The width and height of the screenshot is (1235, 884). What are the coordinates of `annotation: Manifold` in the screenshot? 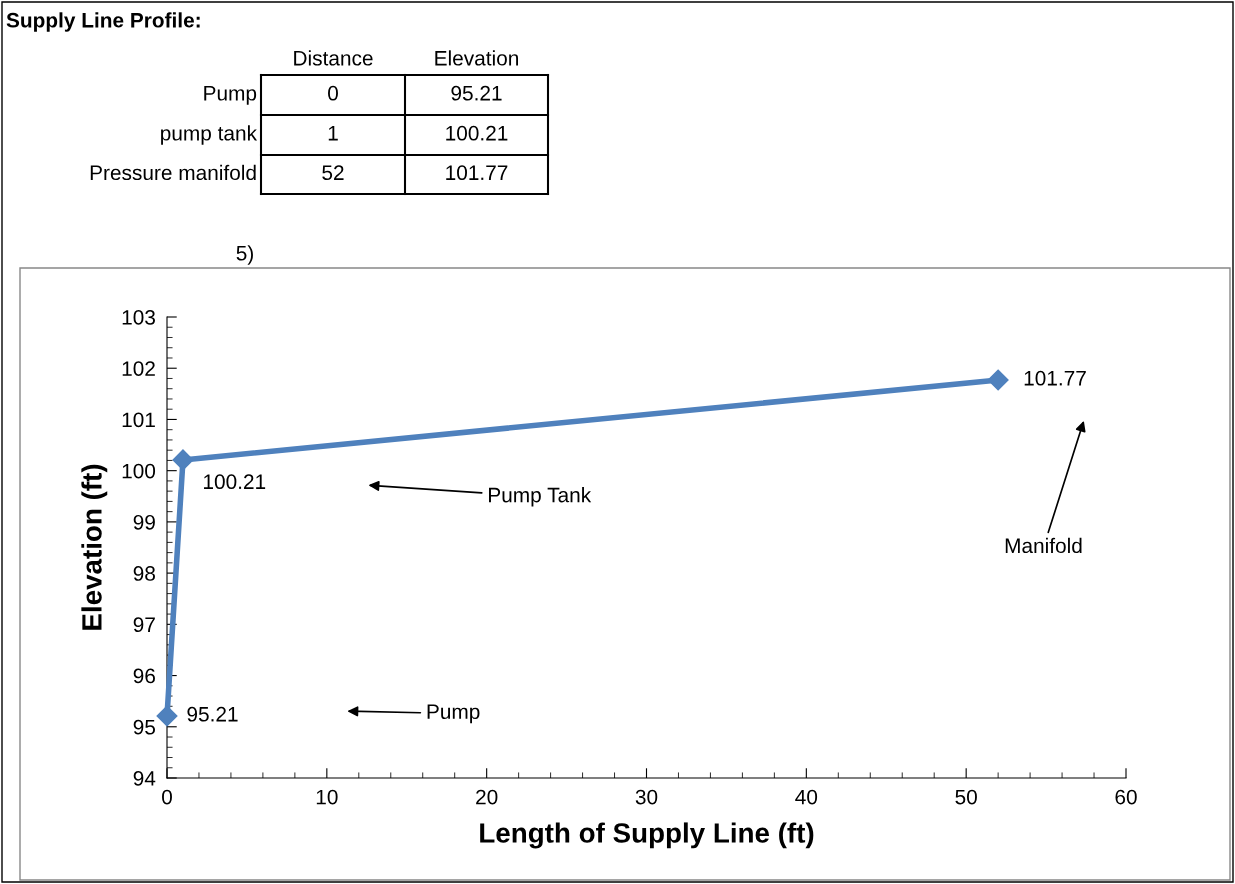 It's located at (1043, 545).